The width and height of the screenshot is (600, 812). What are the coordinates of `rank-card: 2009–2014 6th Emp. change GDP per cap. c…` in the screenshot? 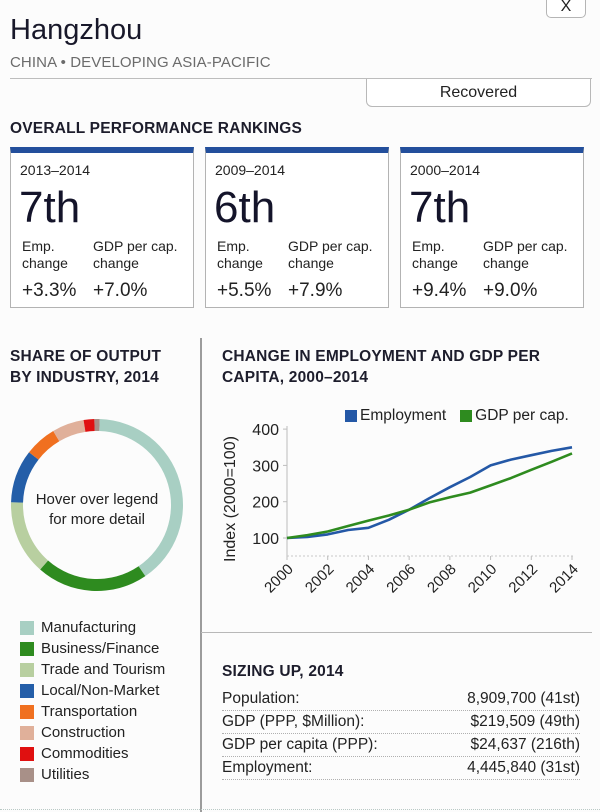 It's located at (297, 227).